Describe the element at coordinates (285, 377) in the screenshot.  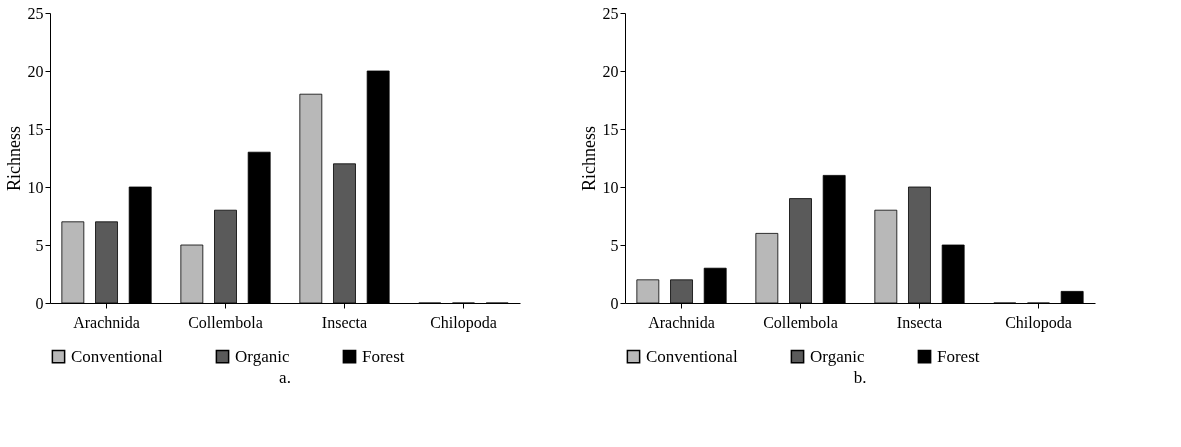
I see `text: a.` at that location.